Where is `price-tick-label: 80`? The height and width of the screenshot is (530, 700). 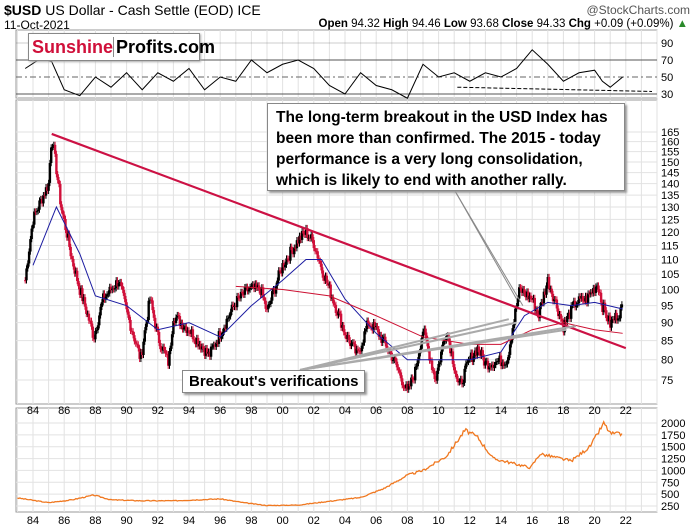
price-tick-label: 80 is located at coordinates (667, 361).